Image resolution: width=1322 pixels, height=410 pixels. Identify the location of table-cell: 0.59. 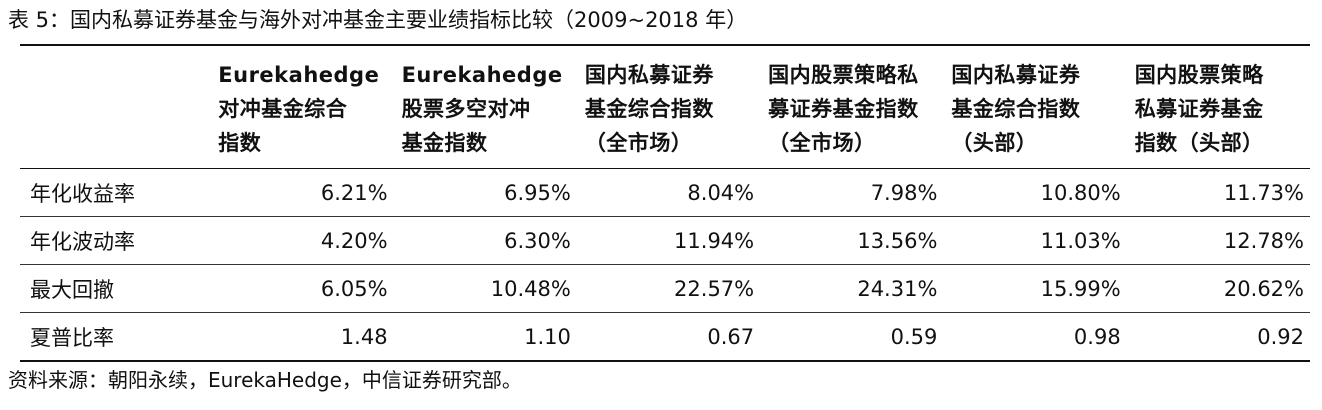
(852, 337).